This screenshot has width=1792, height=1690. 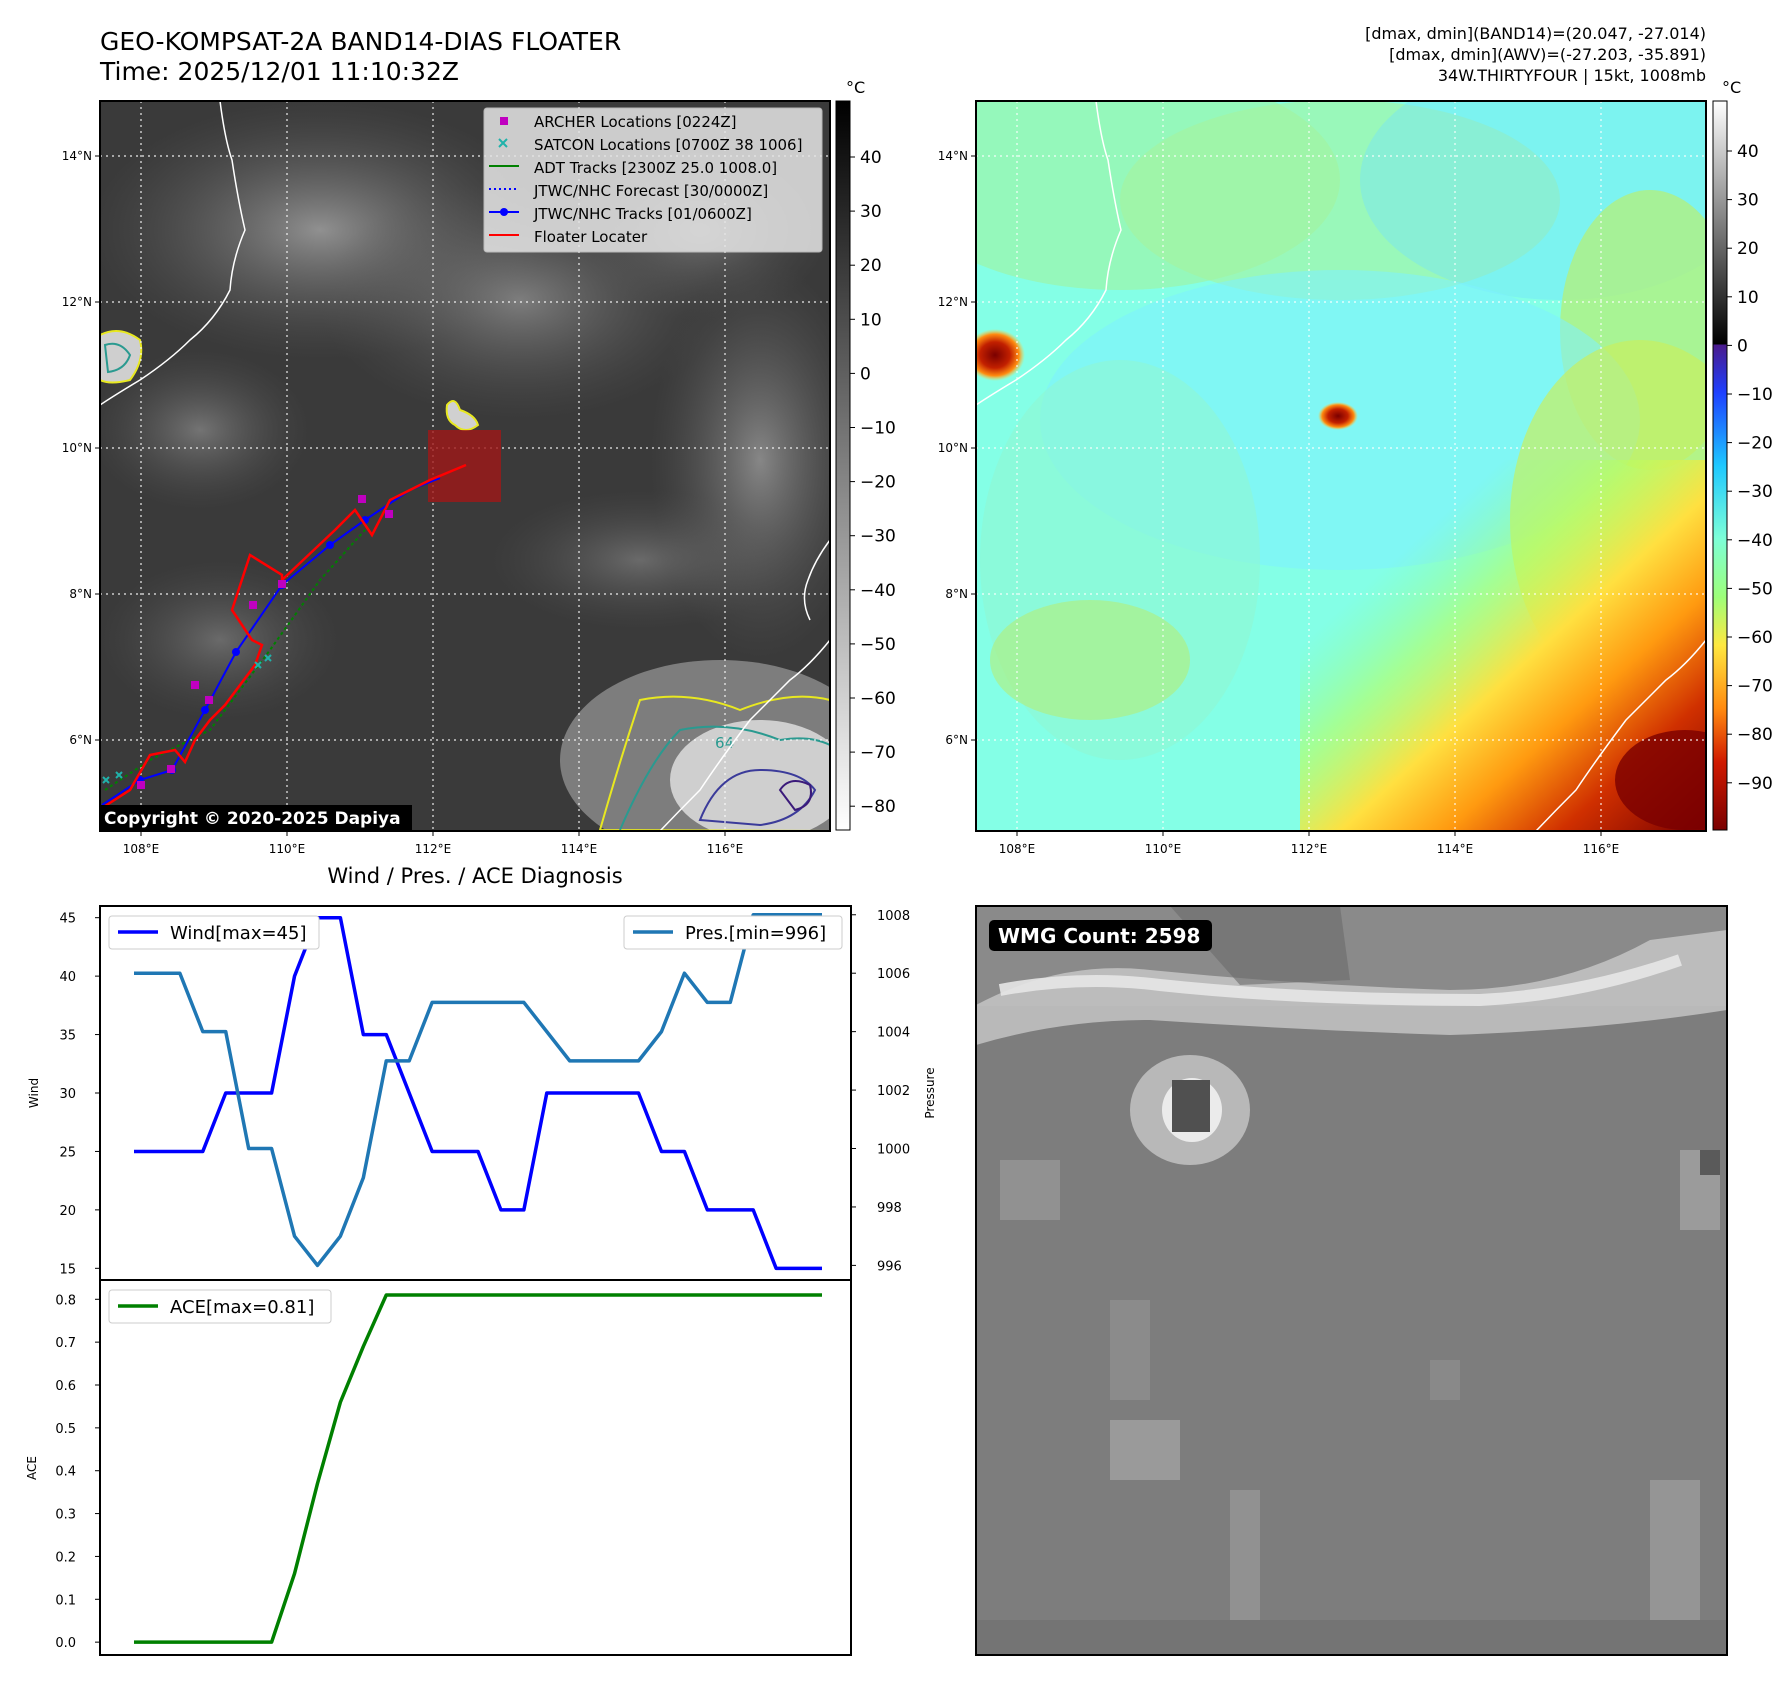 I want to click on diag-title: Wind / Pres. / ACE Diagnosis, so click(x=474, y=876).